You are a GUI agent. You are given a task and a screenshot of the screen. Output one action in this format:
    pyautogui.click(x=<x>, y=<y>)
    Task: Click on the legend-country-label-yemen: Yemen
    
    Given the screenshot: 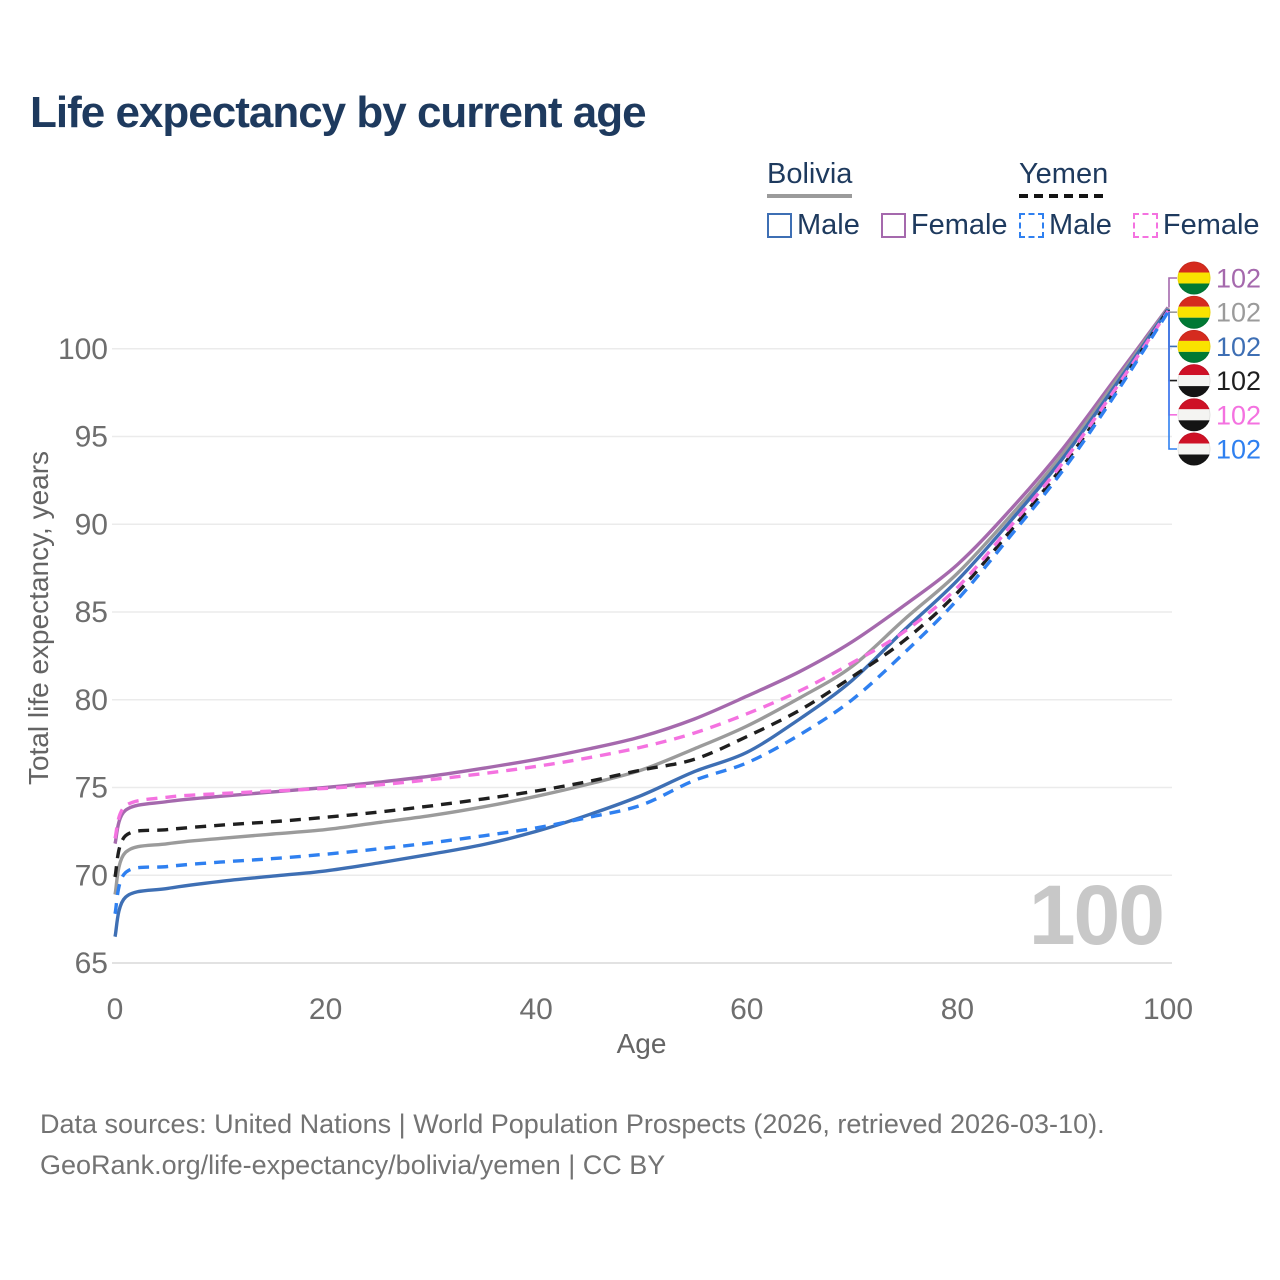 What is the action you would take?
    pyautogui.click(x=1064, y=174)
    